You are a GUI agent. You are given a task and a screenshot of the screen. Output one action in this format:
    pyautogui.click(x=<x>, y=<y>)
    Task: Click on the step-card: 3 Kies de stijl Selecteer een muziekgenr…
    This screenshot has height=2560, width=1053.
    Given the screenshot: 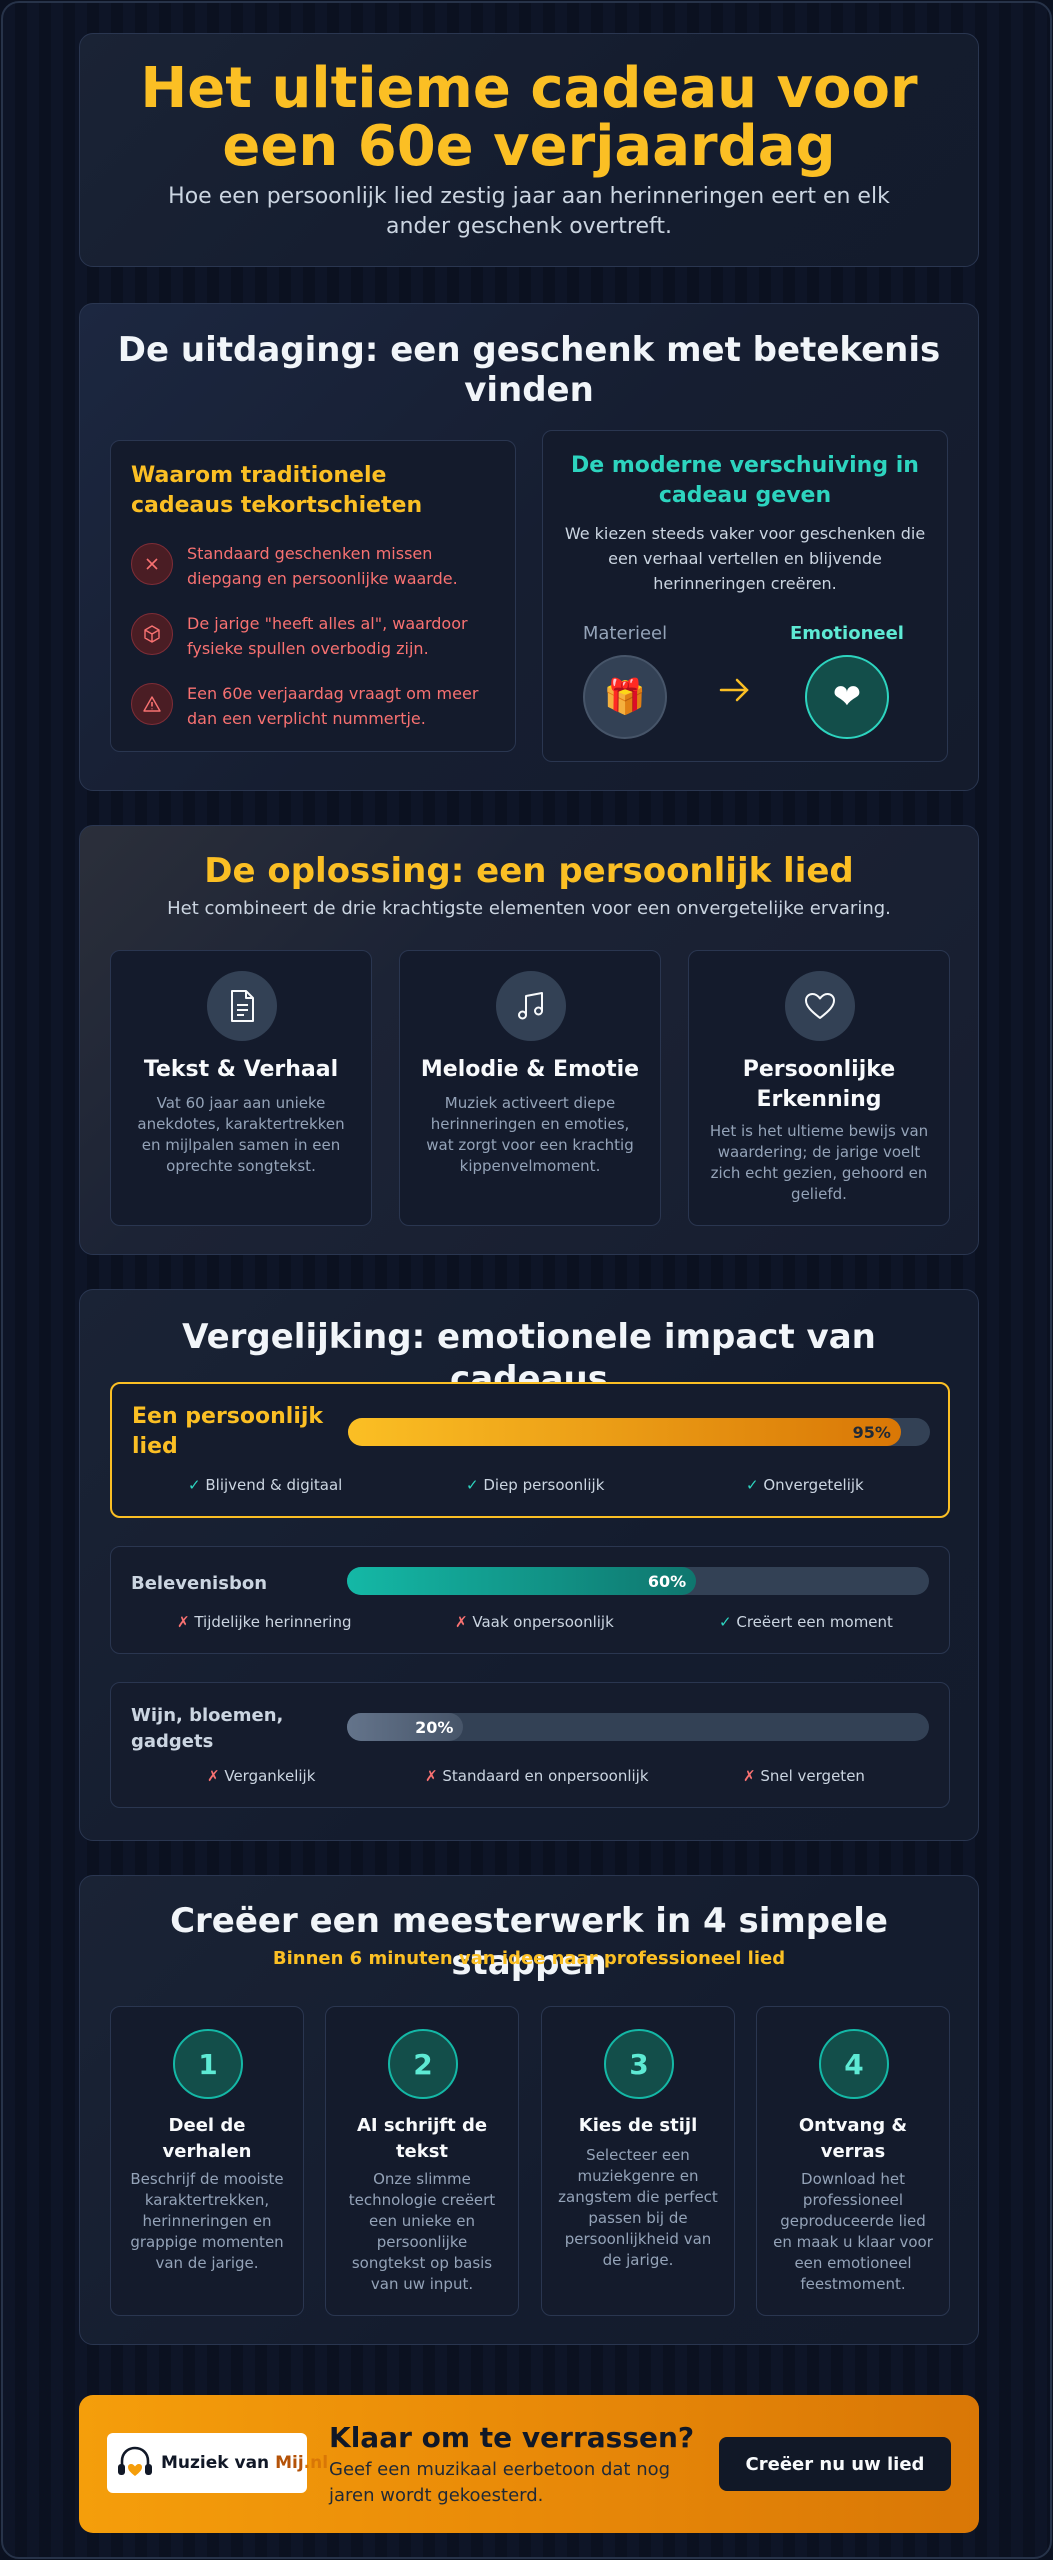 What is the action you would take?
    pyautogui.click(x=638, y=2161)
    